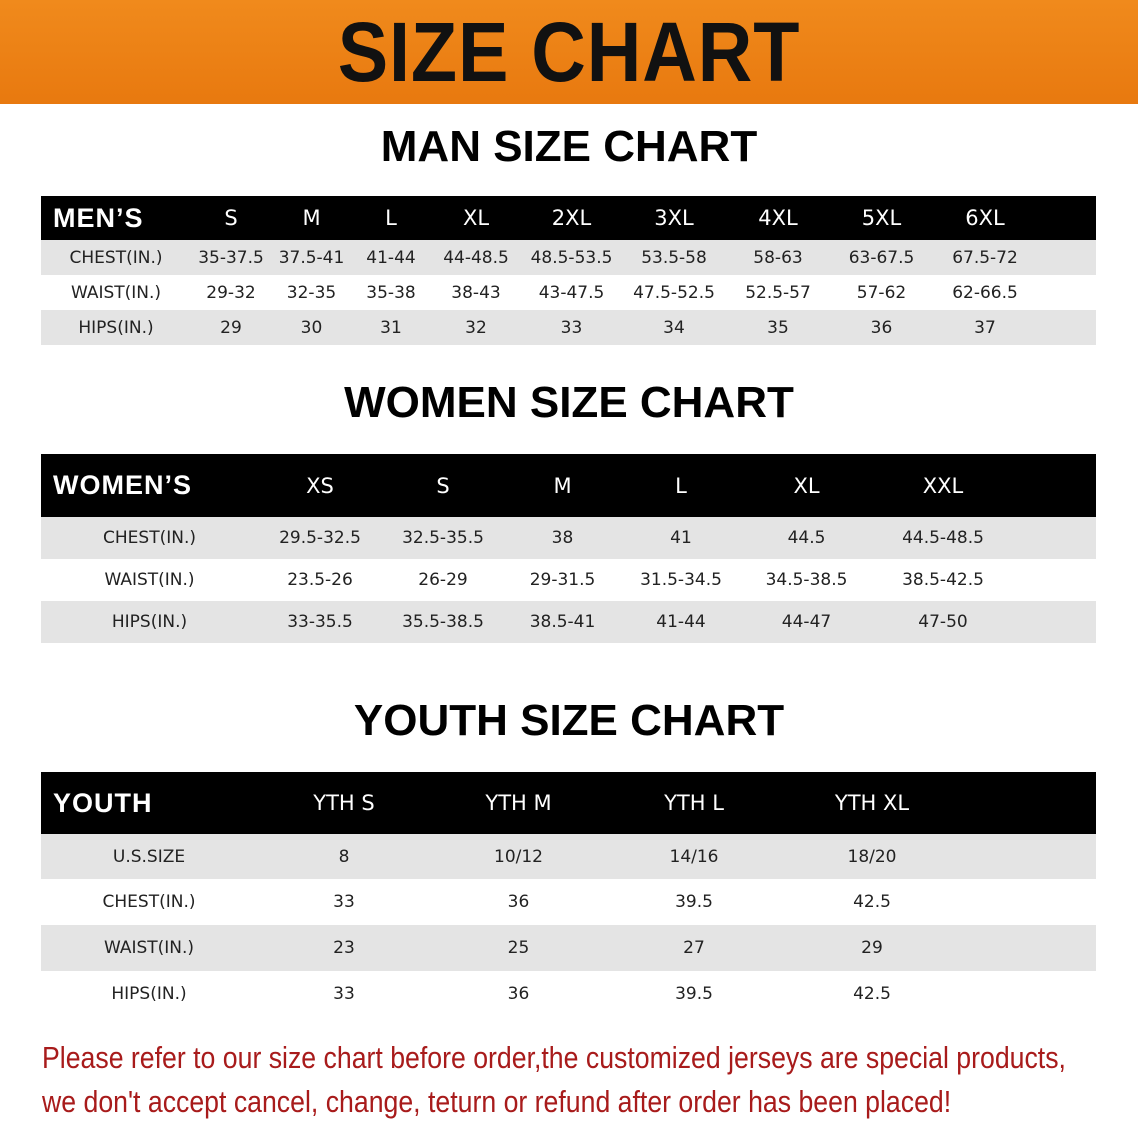  What do you see at coordinates (344, 948) in the screenshot?
I see `table-cell: 23` at bounding box center [344, 948].